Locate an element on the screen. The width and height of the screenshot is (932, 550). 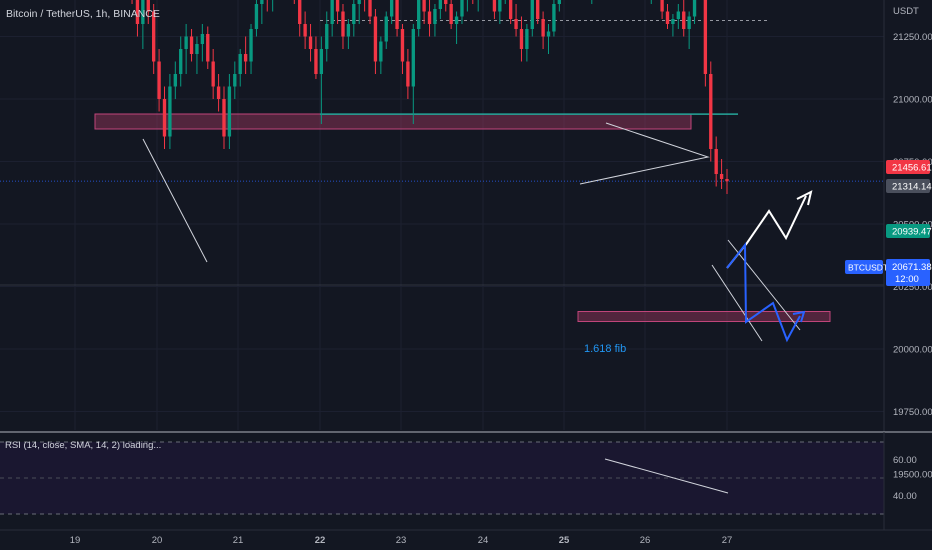
price-tick-label: 21250.00 is located at coordinates (912, 37).